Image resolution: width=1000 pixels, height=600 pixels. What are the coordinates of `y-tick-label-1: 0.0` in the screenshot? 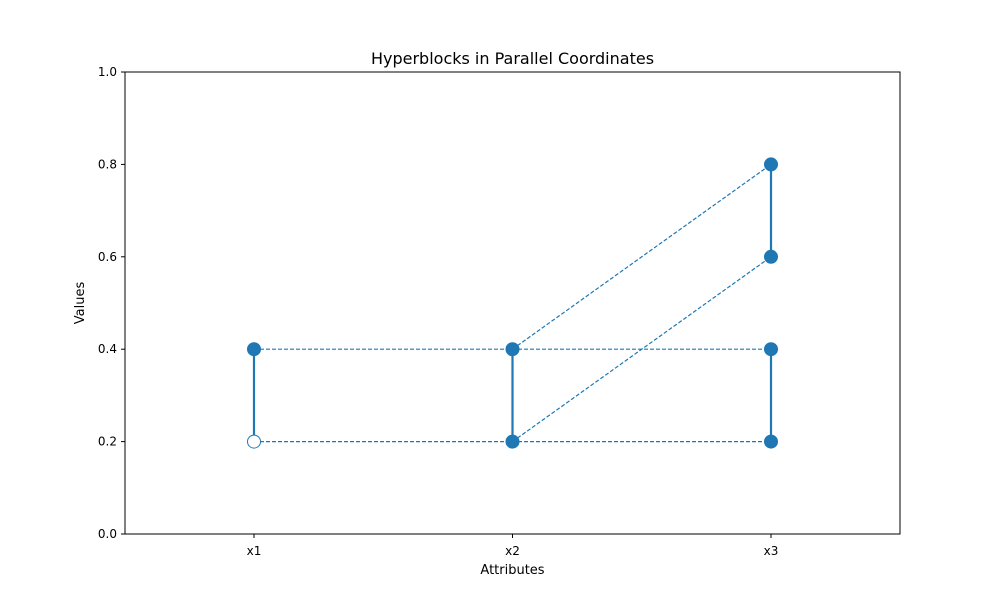 It's located at (107, 534).